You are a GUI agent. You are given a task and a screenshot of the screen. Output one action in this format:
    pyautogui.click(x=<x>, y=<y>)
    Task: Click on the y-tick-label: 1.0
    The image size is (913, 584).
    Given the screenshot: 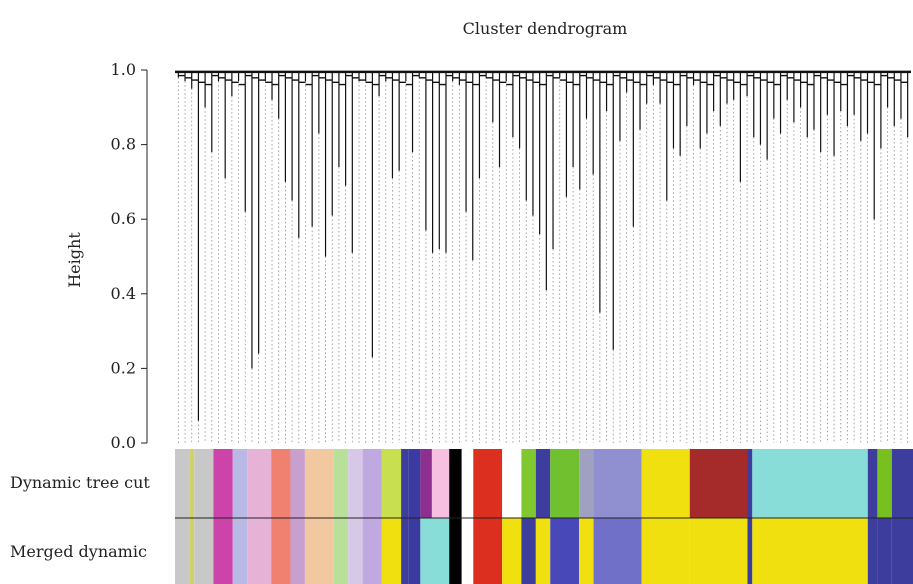 What is the action you would take?
    pyautogui.click(x=123, y=69)
    